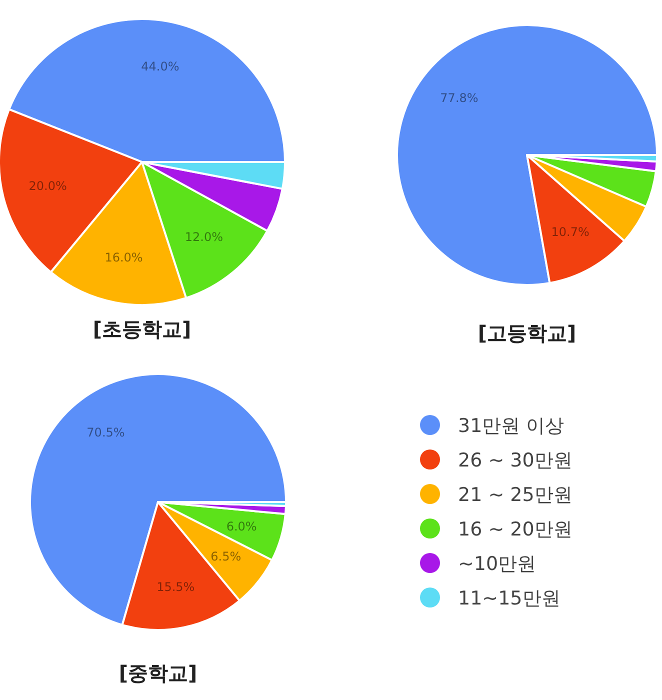  I want to click on data-label: 44.0%, so click(160, 66).